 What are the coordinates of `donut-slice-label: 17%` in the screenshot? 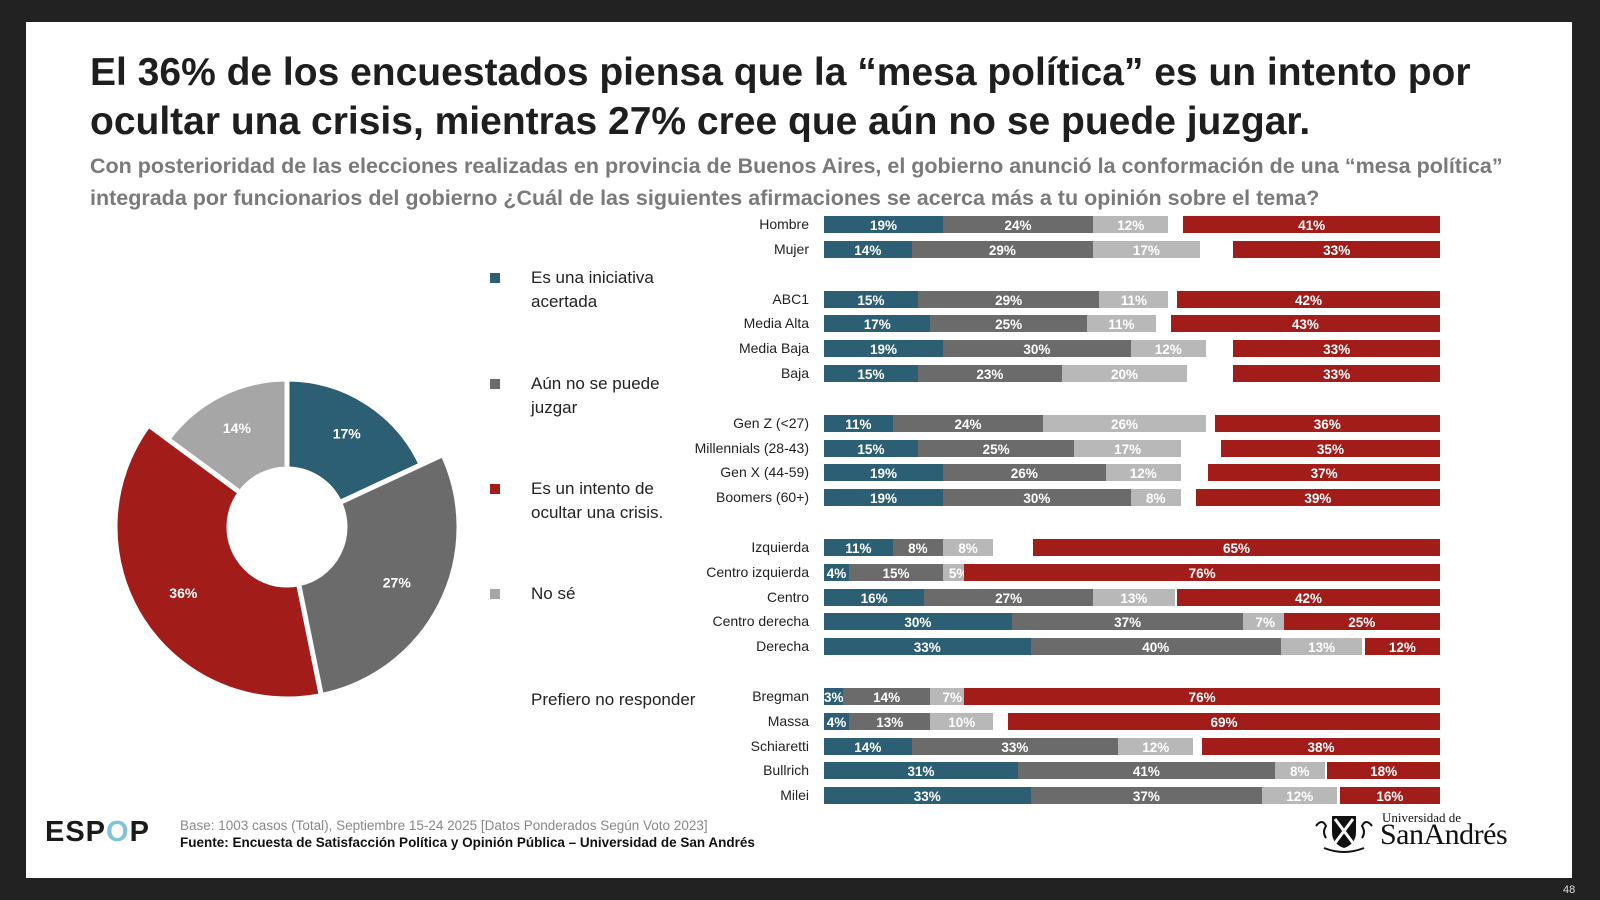 It's located at (347, 433).